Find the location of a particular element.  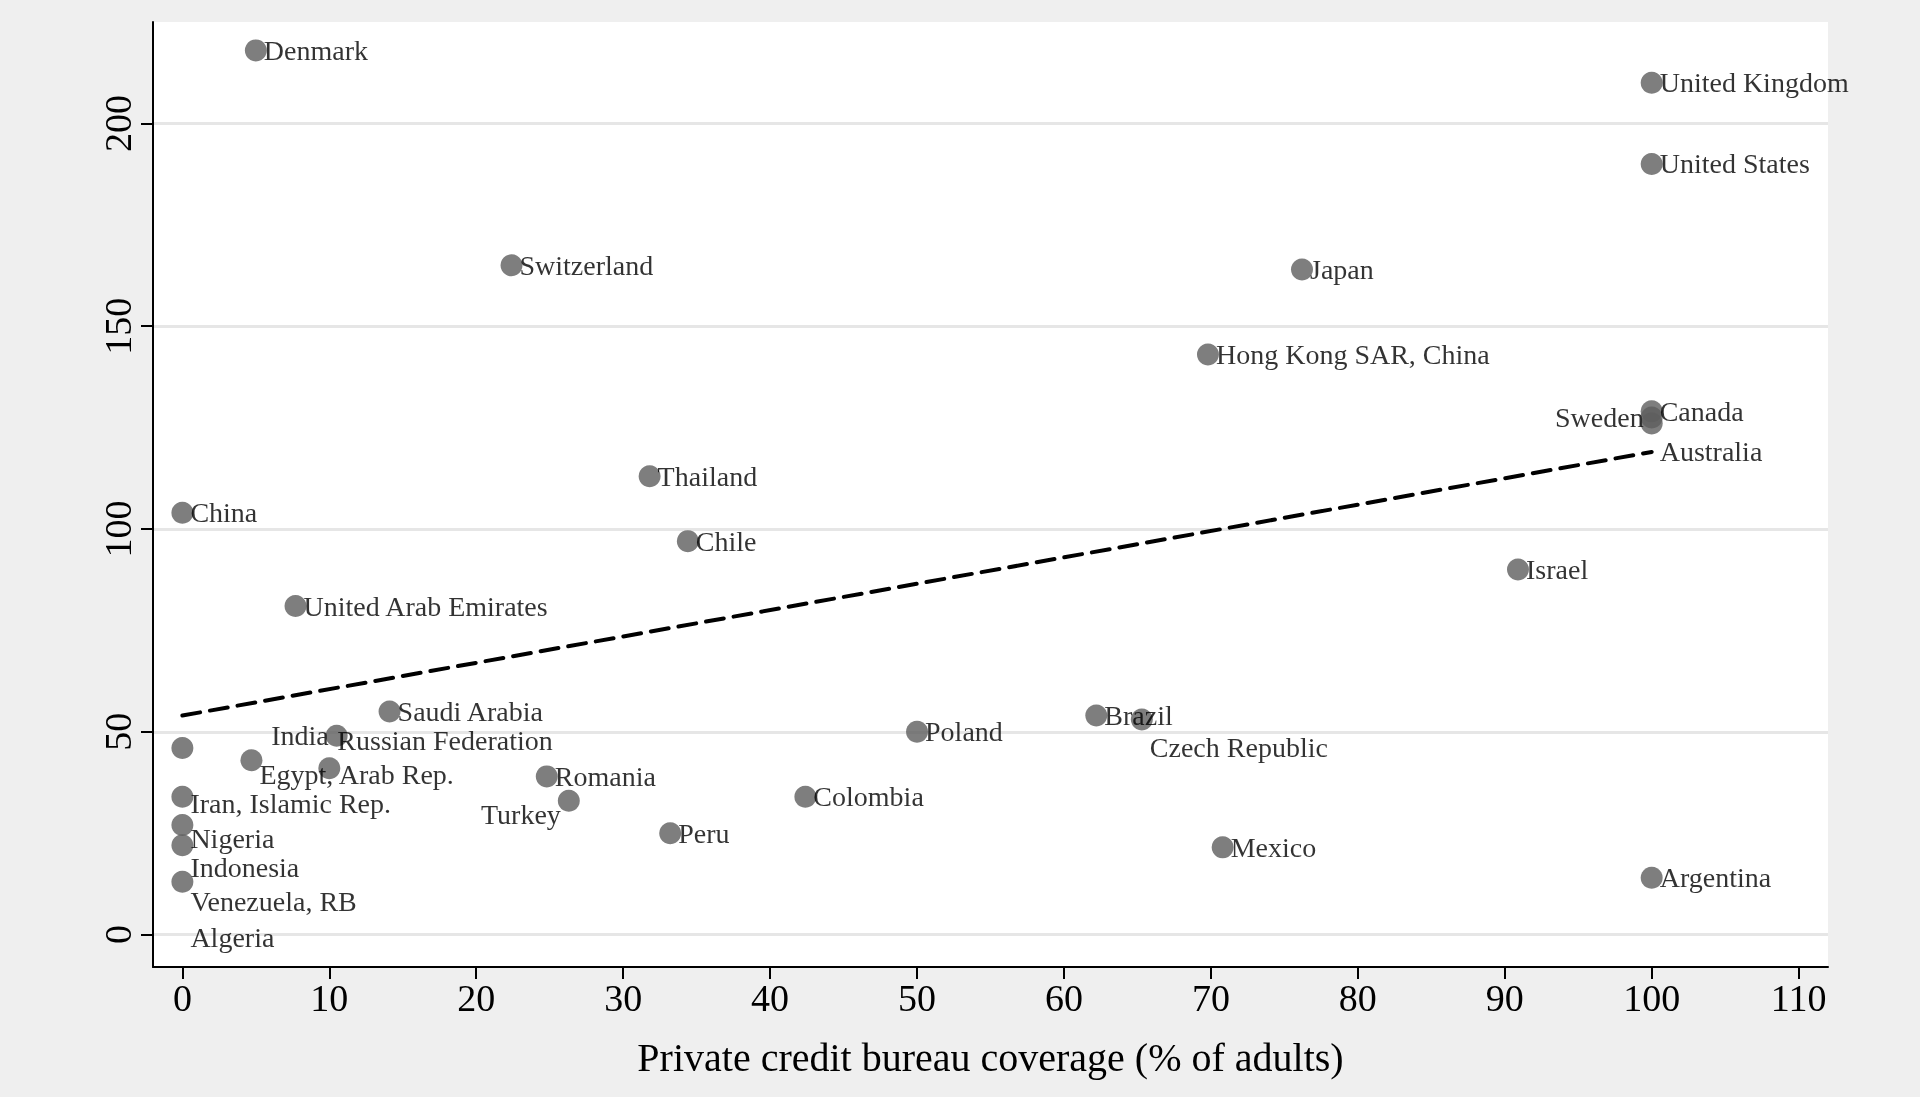

annotation: Mexico is located at coordinates (1273, 847).